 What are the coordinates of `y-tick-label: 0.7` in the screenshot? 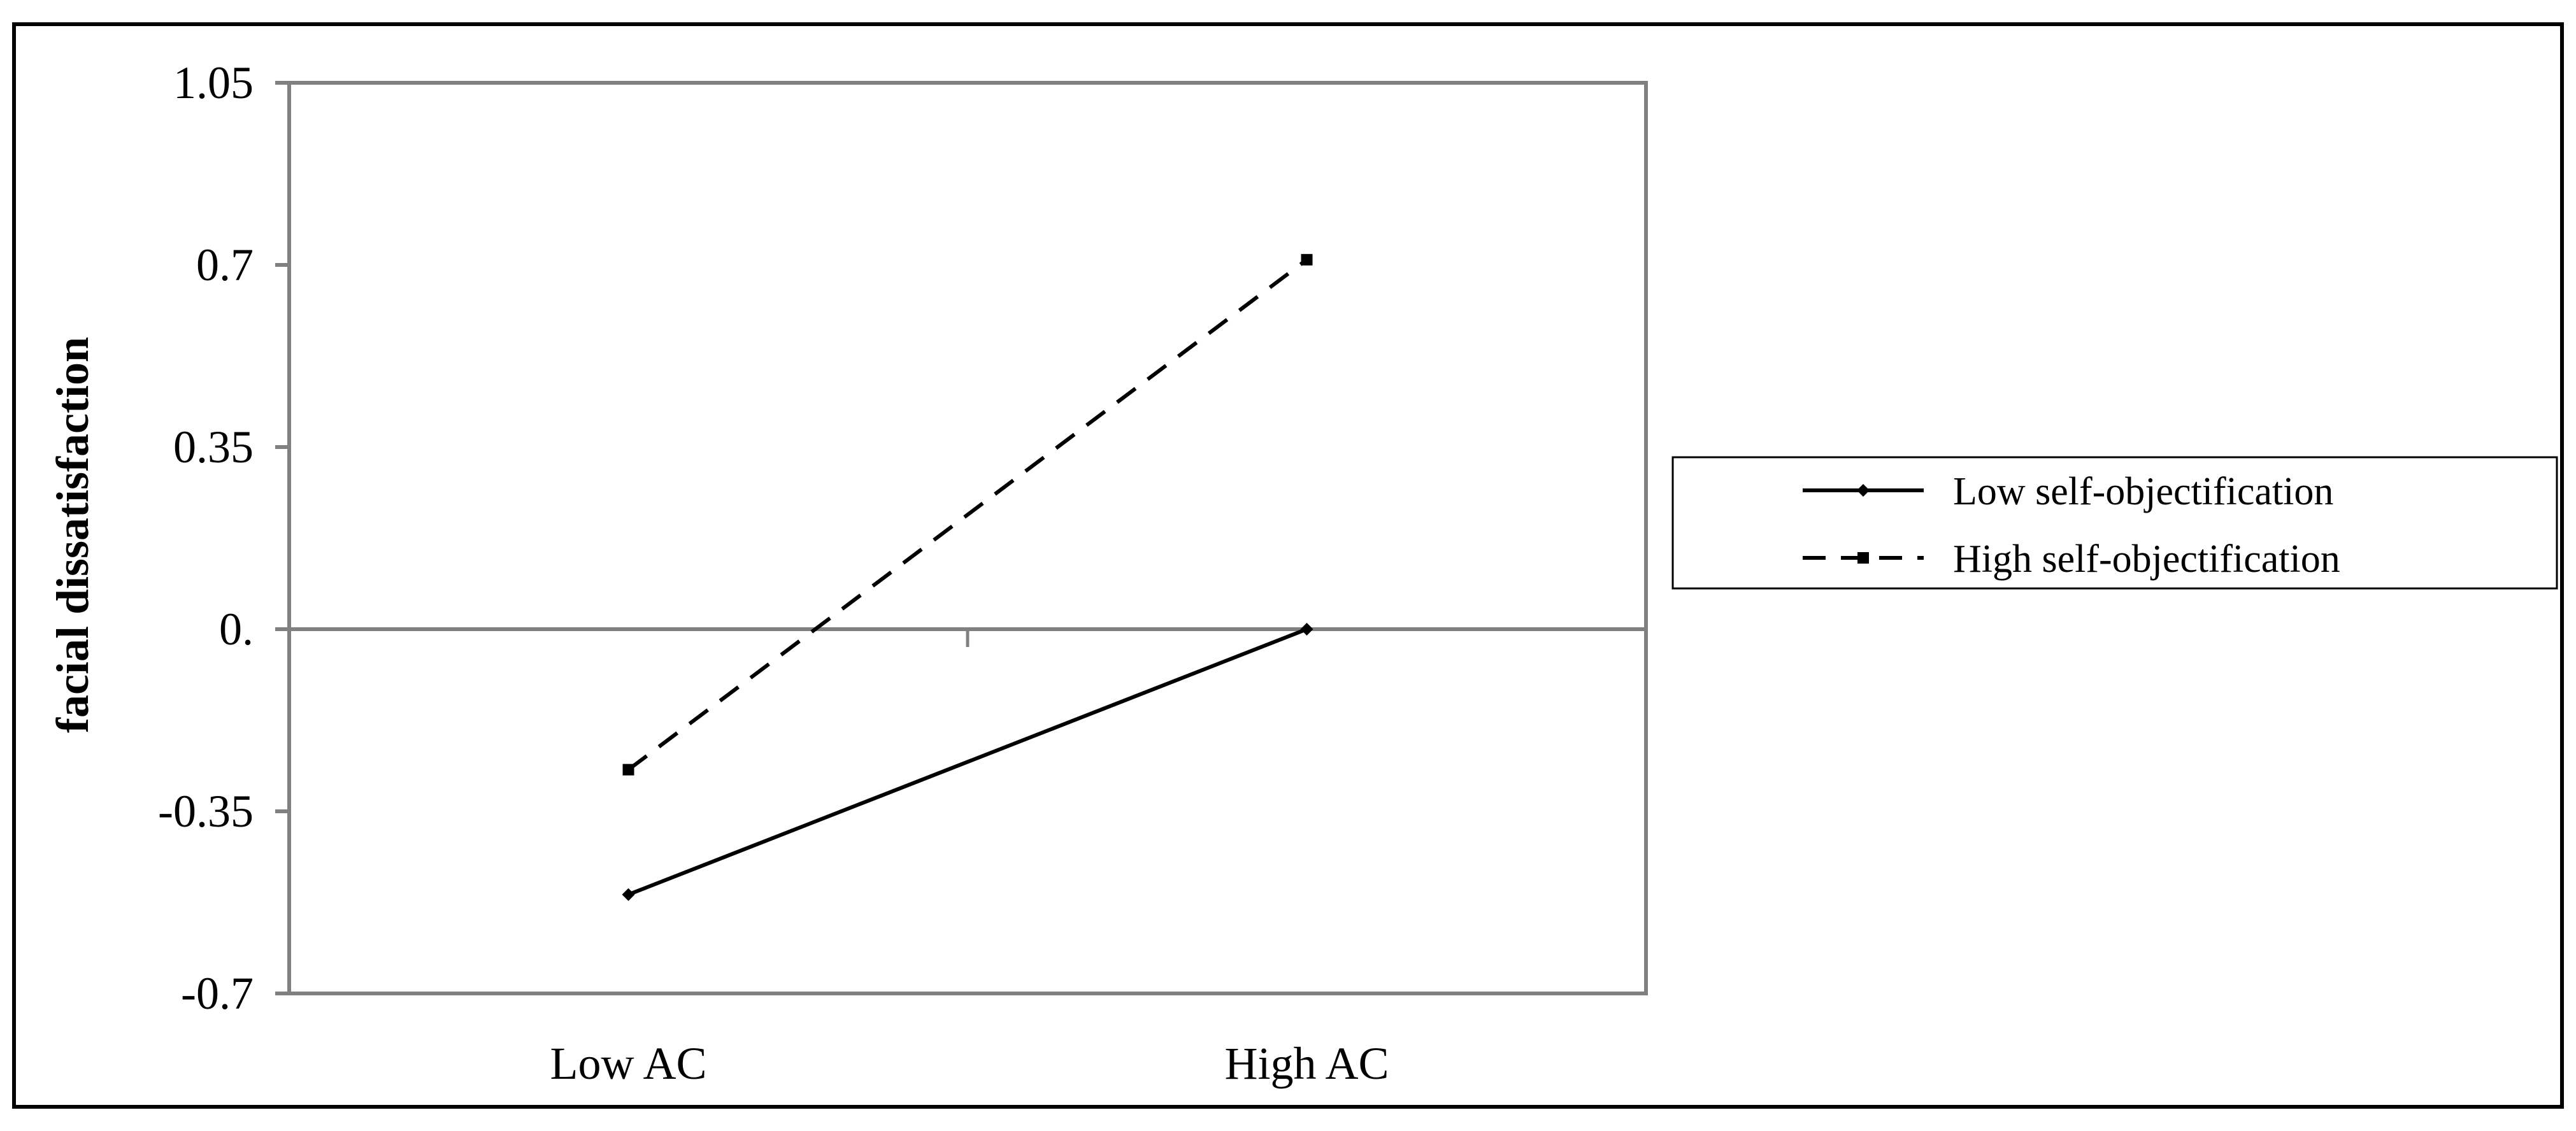 It's located at (225, 264).